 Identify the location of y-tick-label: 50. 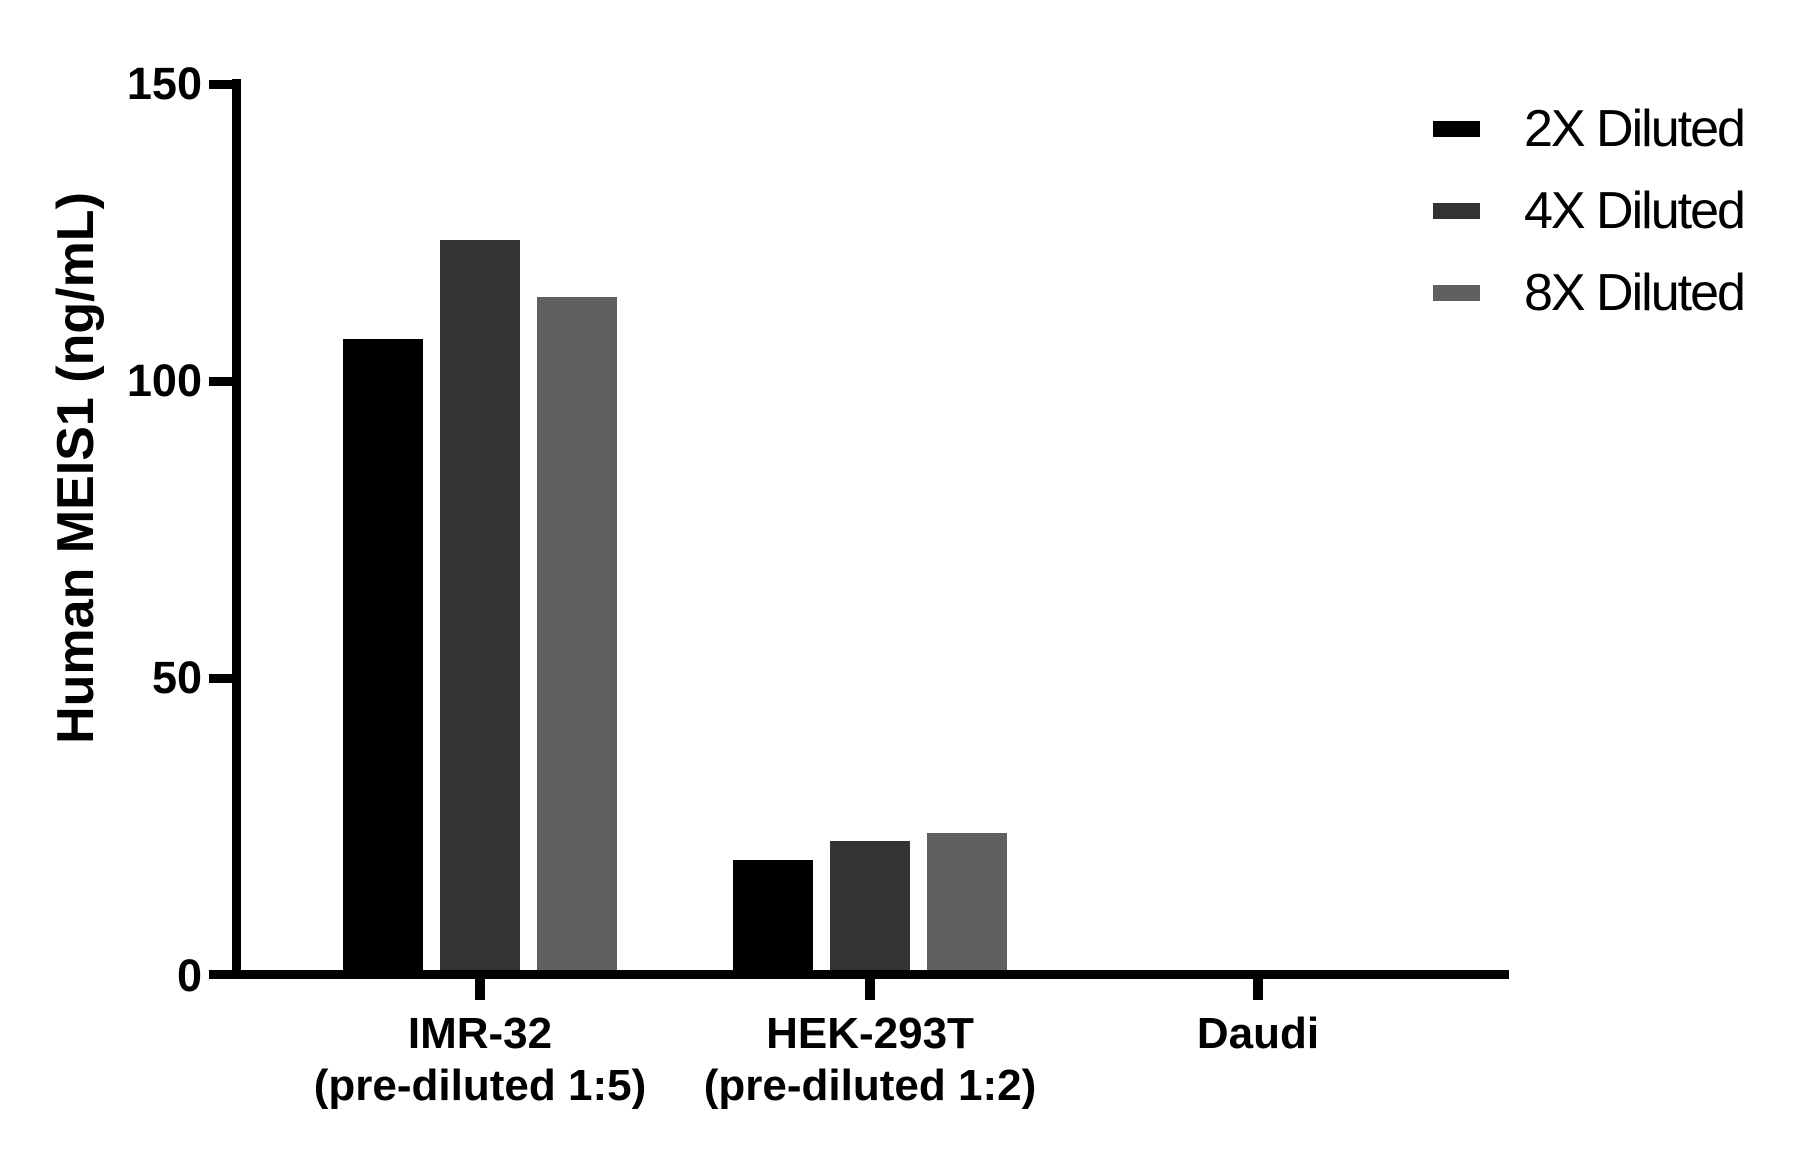
(176, 677).